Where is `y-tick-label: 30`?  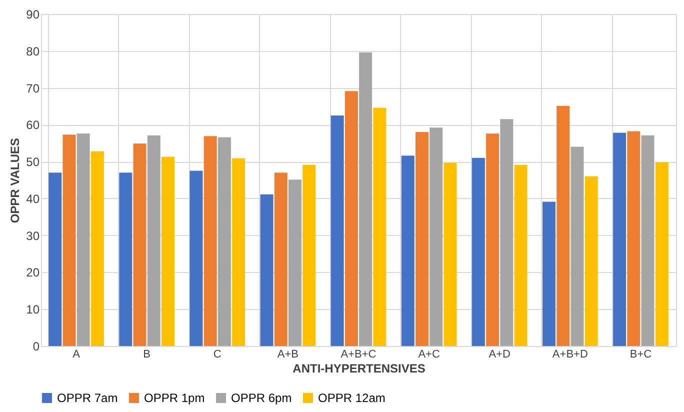 y-tick-label: 30 is located at coordinates (33, 235).